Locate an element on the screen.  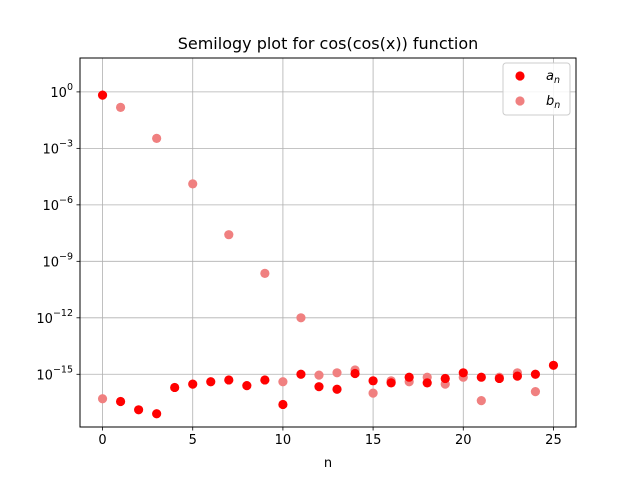
legend-marker-bn is located at coordinates (520, 101).